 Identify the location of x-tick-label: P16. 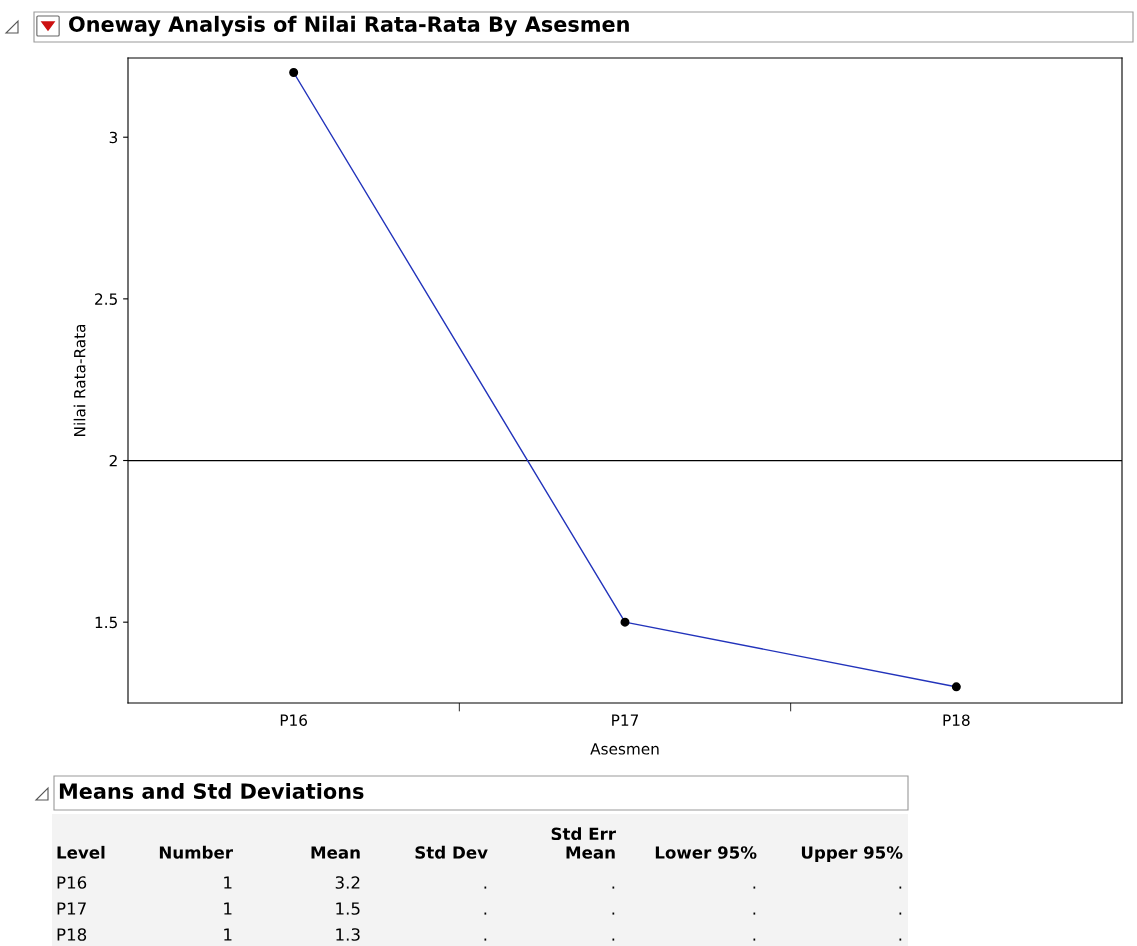
(294, 720).